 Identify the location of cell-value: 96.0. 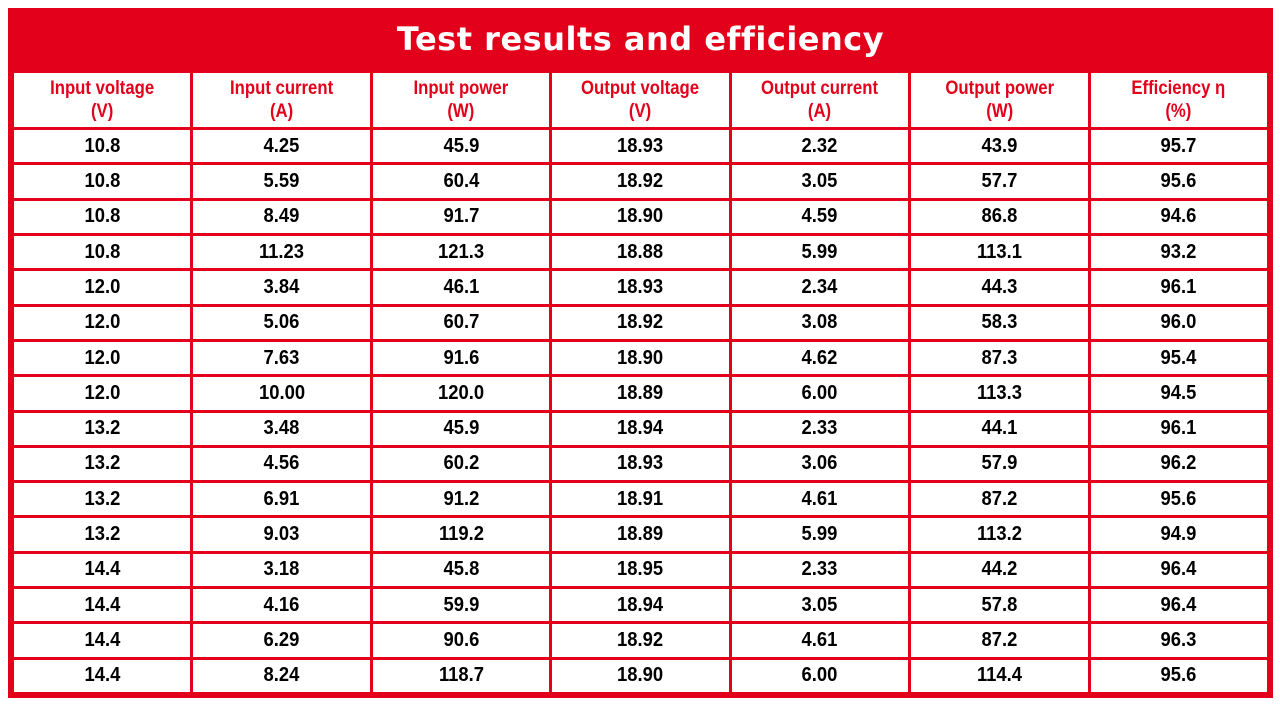
(1178, 322).